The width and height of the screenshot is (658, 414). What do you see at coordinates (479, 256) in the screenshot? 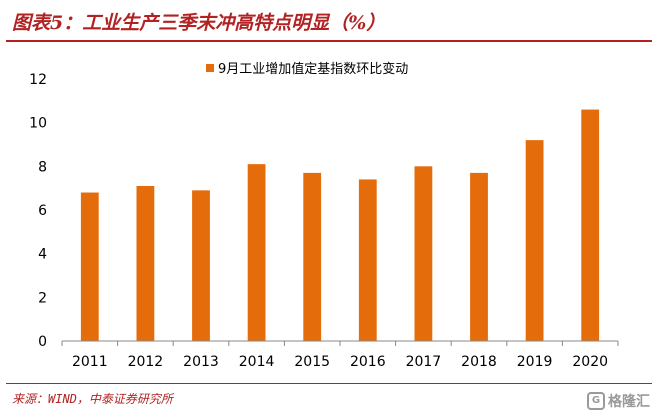
I see `bar-2018` at bounding box center [479, 256].